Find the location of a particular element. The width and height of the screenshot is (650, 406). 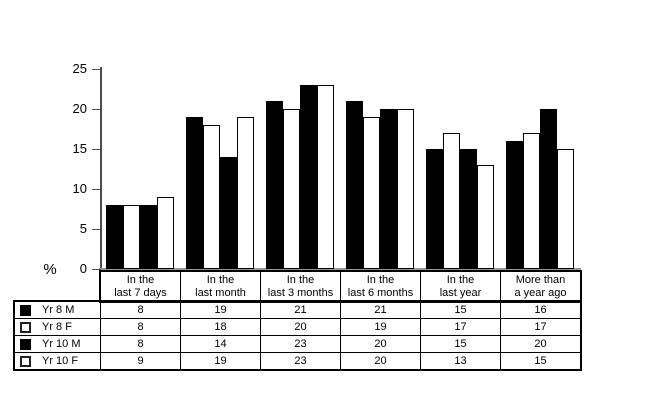

category-header-cell: More than a year ago is located at coordinates (541, 286).